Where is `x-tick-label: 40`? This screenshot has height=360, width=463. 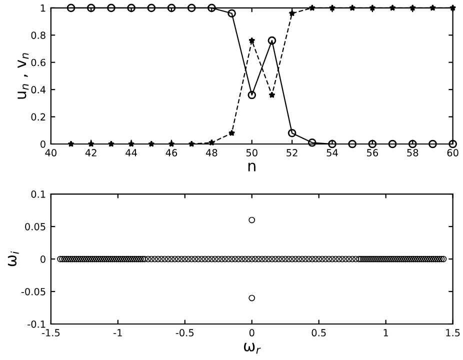
x-tick-label: 40 is located at coordinates (50, 152).